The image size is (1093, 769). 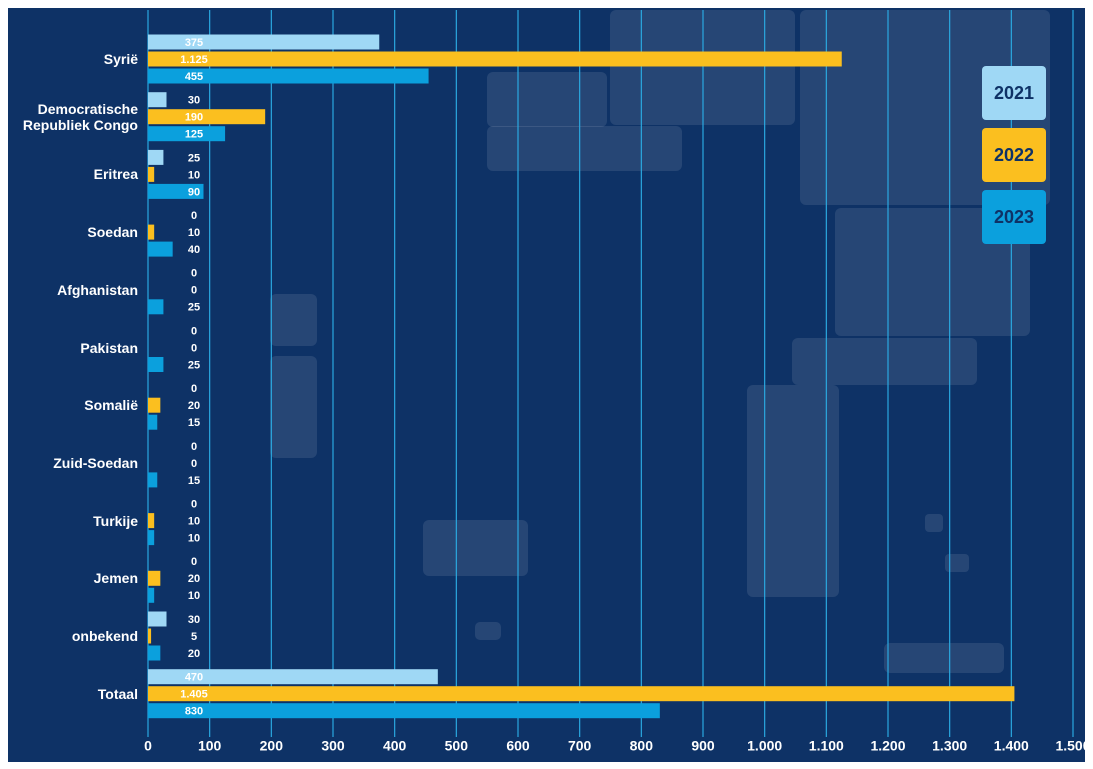 What do you see at coordinates (194, 135) in the screenshot?
I see `data-label: 125` at bounding box center [194, 135].